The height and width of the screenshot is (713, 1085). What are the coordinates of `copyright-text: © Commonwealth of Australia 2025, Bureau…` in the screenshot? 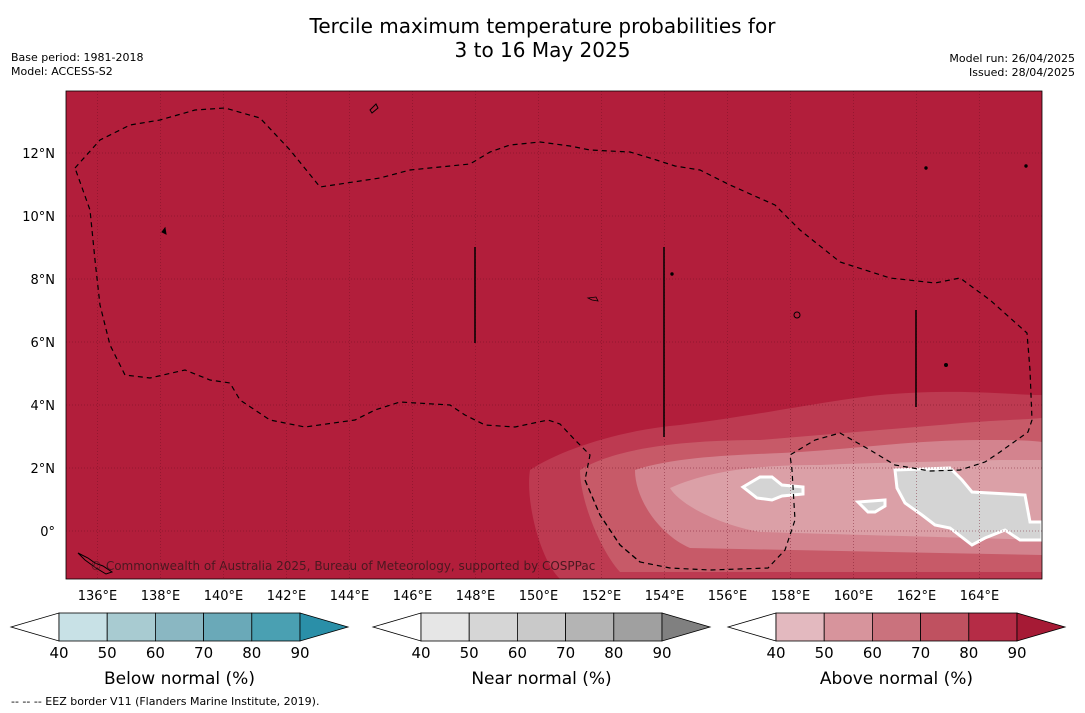 It's located at (342, 566).